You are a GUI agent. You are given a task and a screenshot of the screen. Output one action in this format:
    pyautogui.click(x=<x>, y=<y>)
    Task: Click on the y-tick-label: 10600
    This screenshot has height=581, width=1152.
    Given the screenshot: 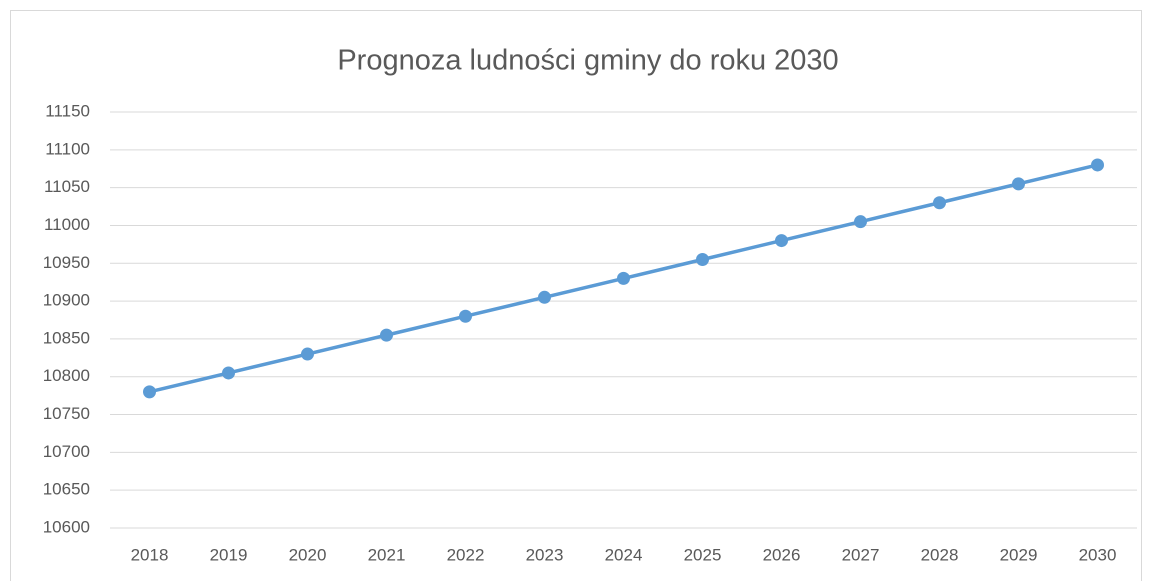 What is the action you would take?
    pyautogui.click(x=66, y=526)
    